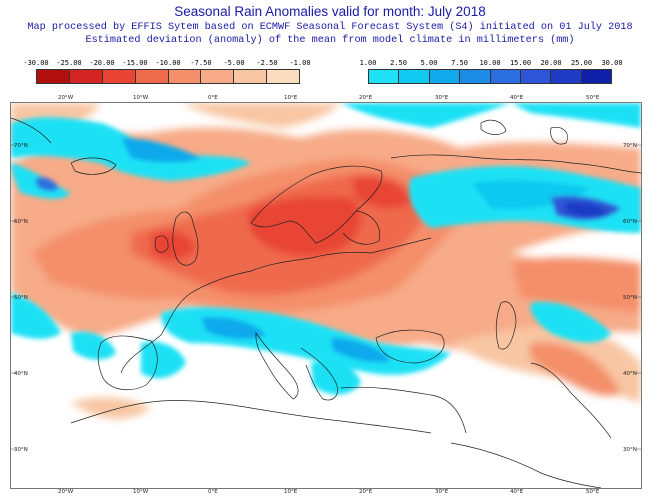 The width and height of the screenshot is (660, 502). I want to click on pos-tick: 7.50, so click(459, 63).